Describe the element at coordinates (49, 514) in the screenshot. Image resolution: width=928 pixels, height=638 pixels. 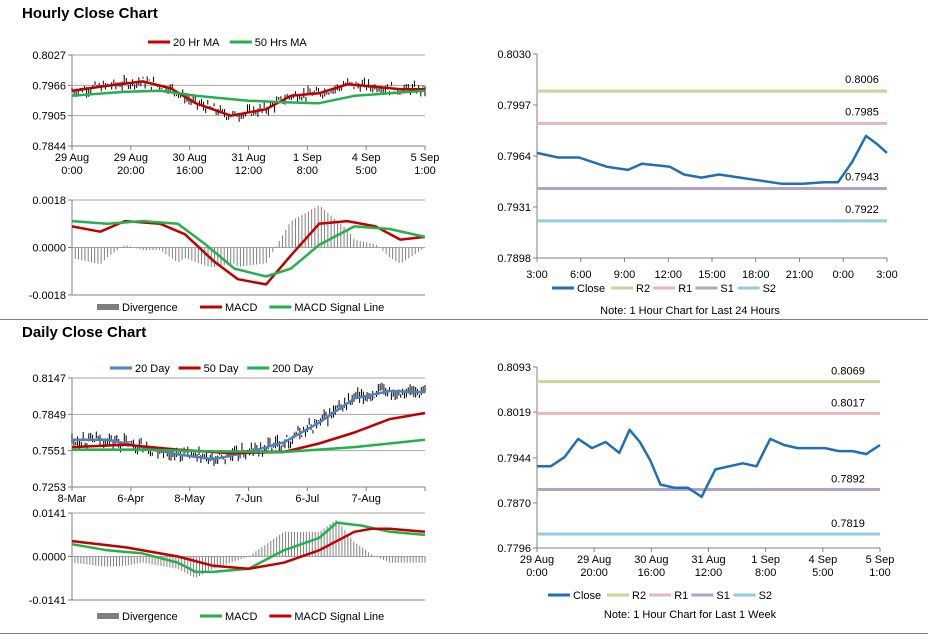
I see `daily-macd-y-tick-label: 0.0141` at that location.